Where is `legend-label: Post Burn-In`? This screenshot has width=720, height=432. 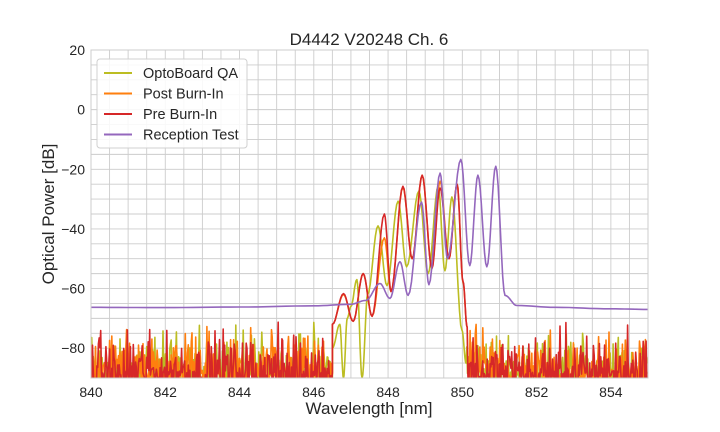 legend-label: Post Burn-In is located at coordinates (183, 95).